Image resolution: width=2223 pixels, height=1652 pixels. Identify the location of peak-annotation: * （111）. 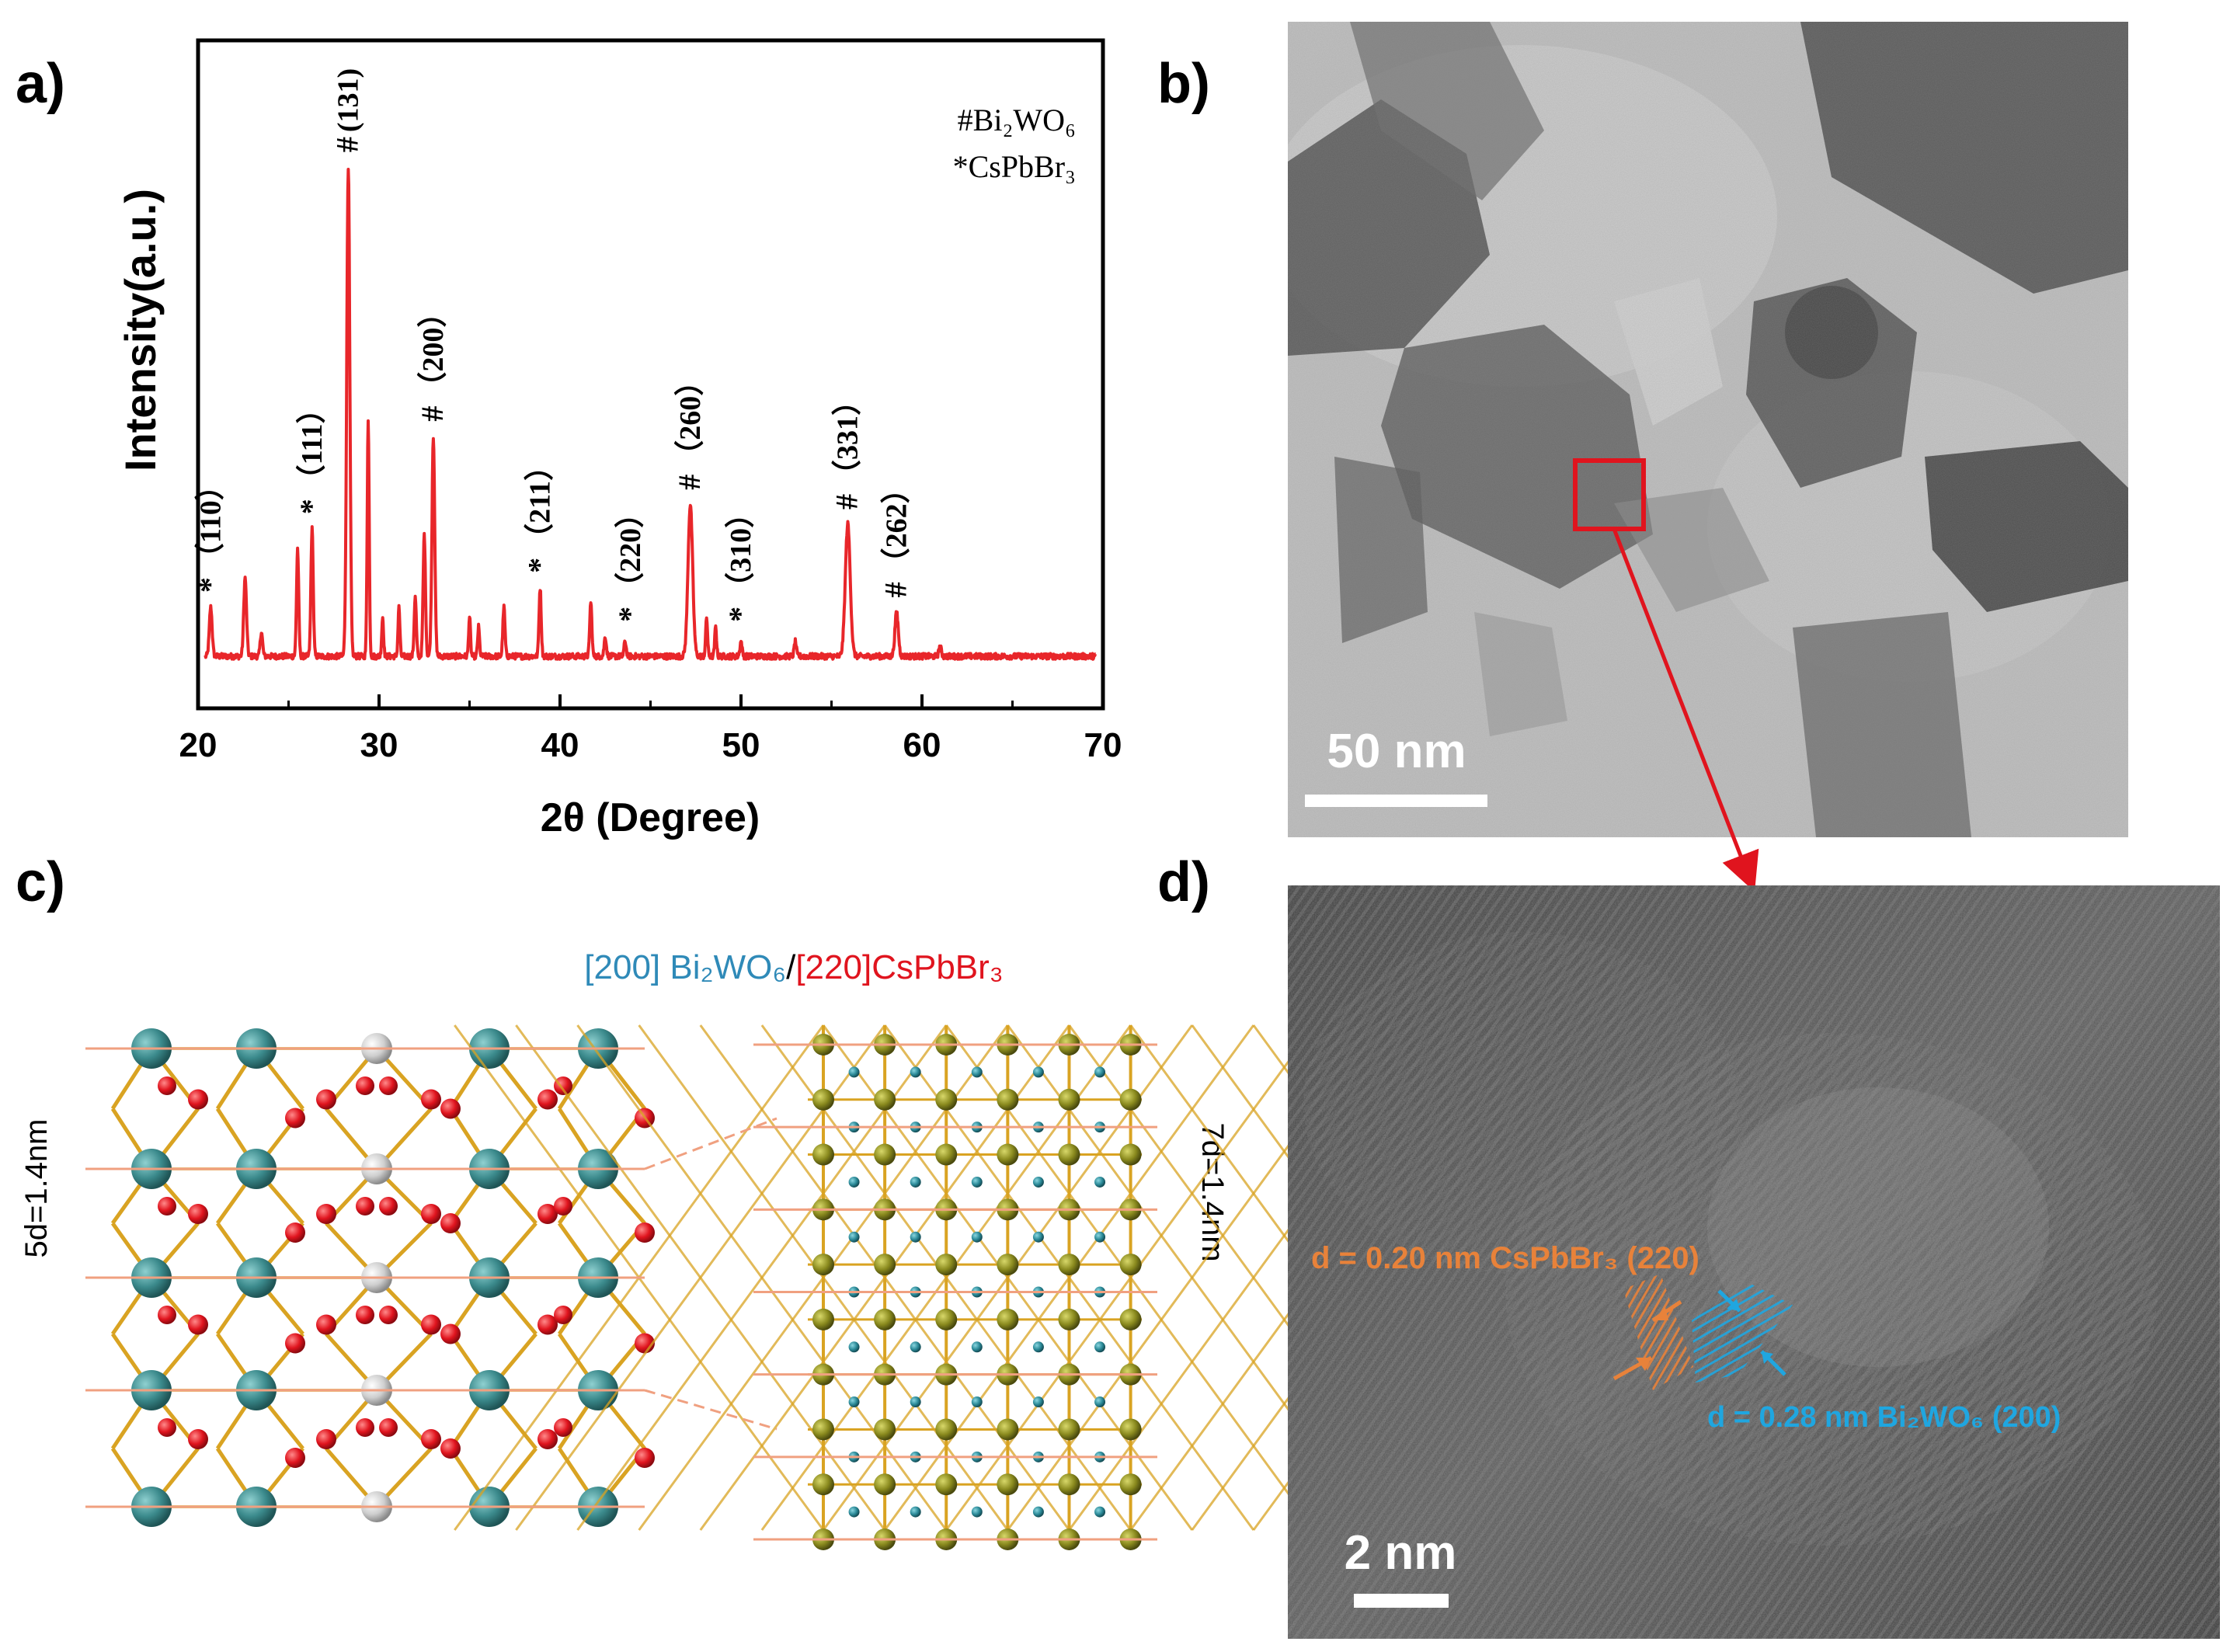
(311, 454).